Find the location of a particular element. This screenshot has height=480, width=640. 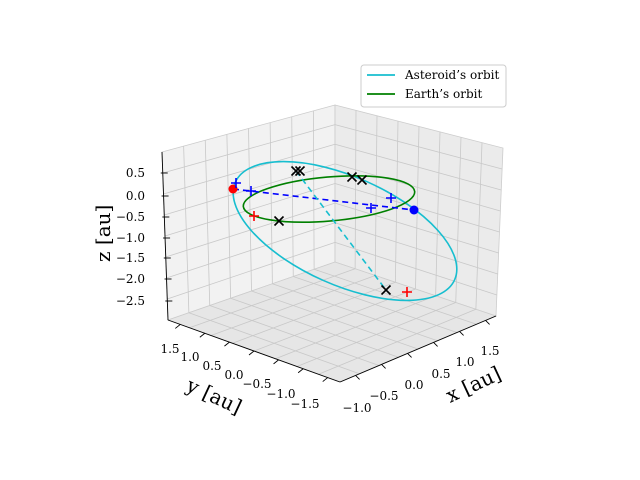

x-tick-label: 0.5 is located at coordinates (440, 374).